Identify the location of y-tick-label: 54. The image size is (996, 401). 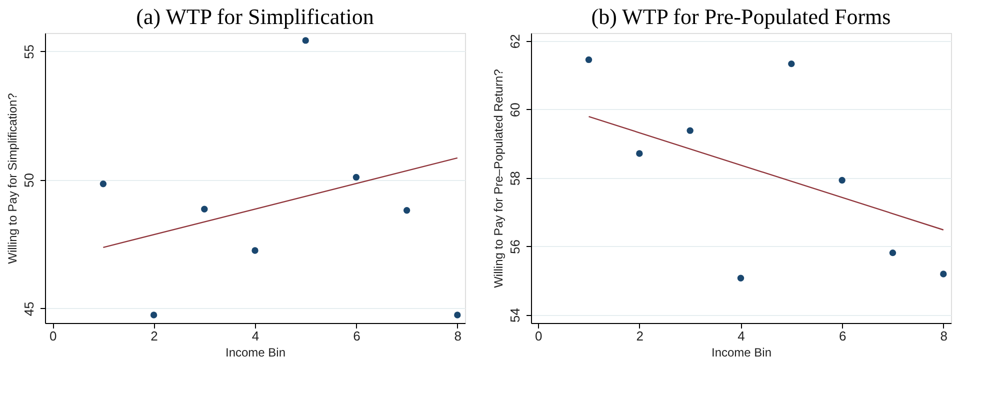
(515, 315).